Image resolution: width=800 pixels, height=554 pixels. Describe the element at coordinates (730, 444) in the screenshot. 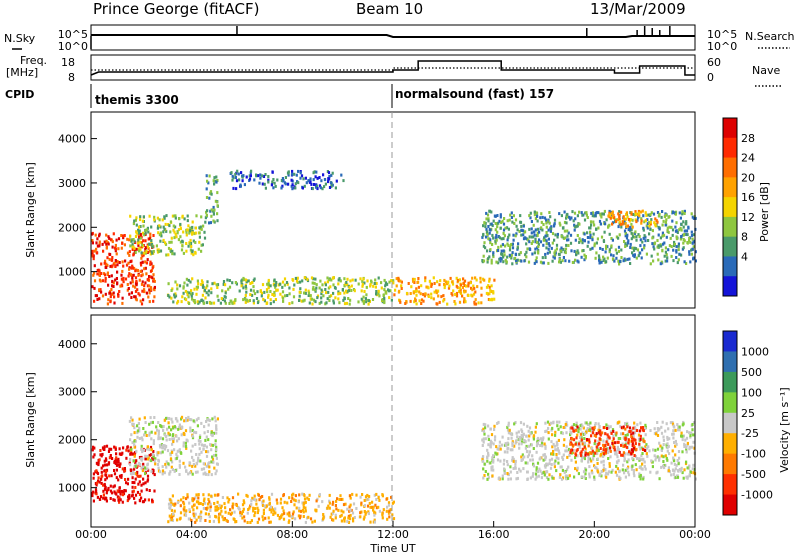

I see `colorbar-swatch` at that location.